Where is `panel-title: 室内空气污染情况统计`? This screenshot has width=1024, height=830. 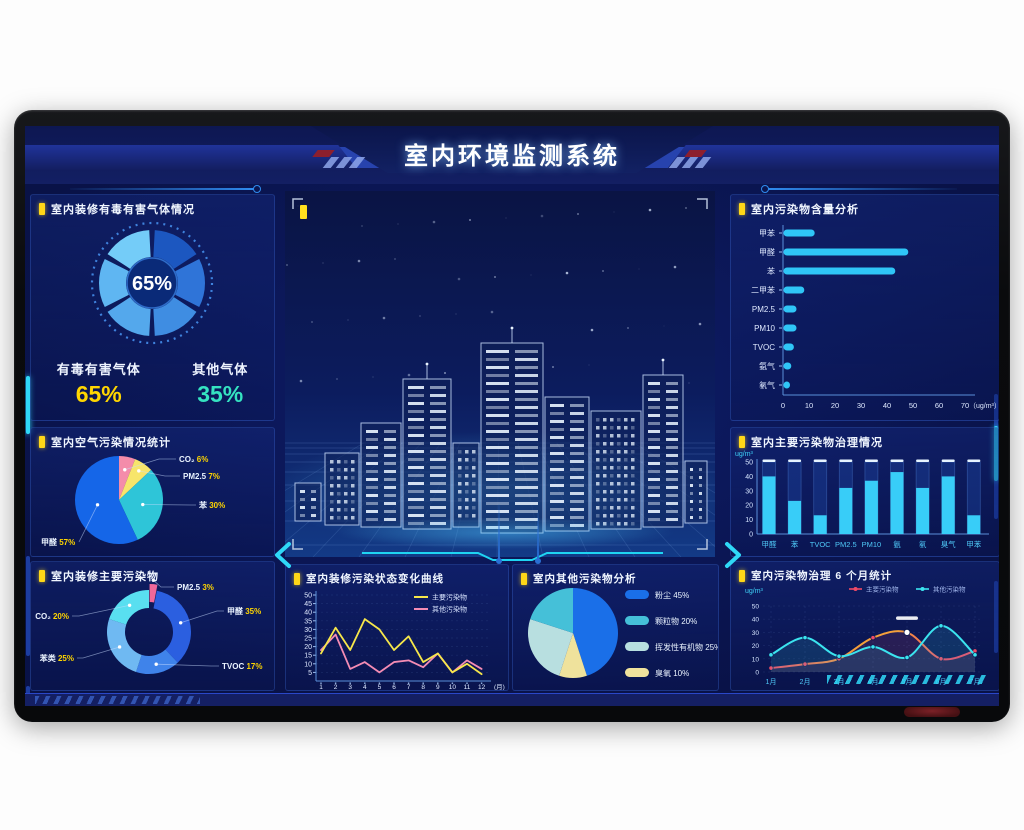
panel-title: 室内空气污染情况统计 is located at coordinates (111, 443).